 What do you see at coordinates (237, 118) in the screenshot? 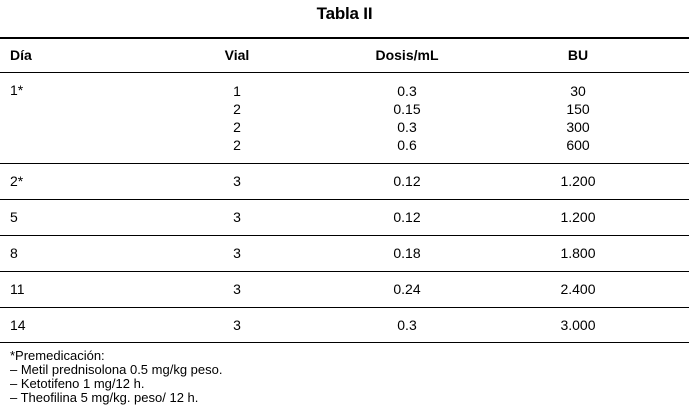
I see `cell-vial-stack: 1 2 2 2` at bounding box center [237, 118].